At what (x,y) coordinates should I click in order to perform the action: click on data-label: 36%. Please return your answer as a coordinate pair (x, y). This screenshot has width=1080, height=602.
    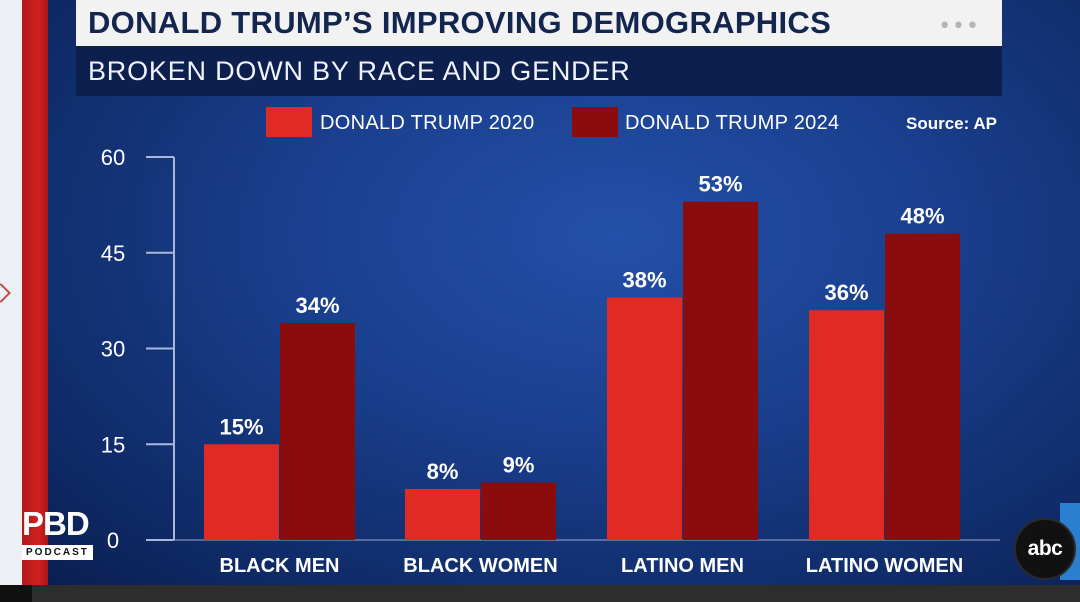
    Looking at the image, I should click on (846, 292).